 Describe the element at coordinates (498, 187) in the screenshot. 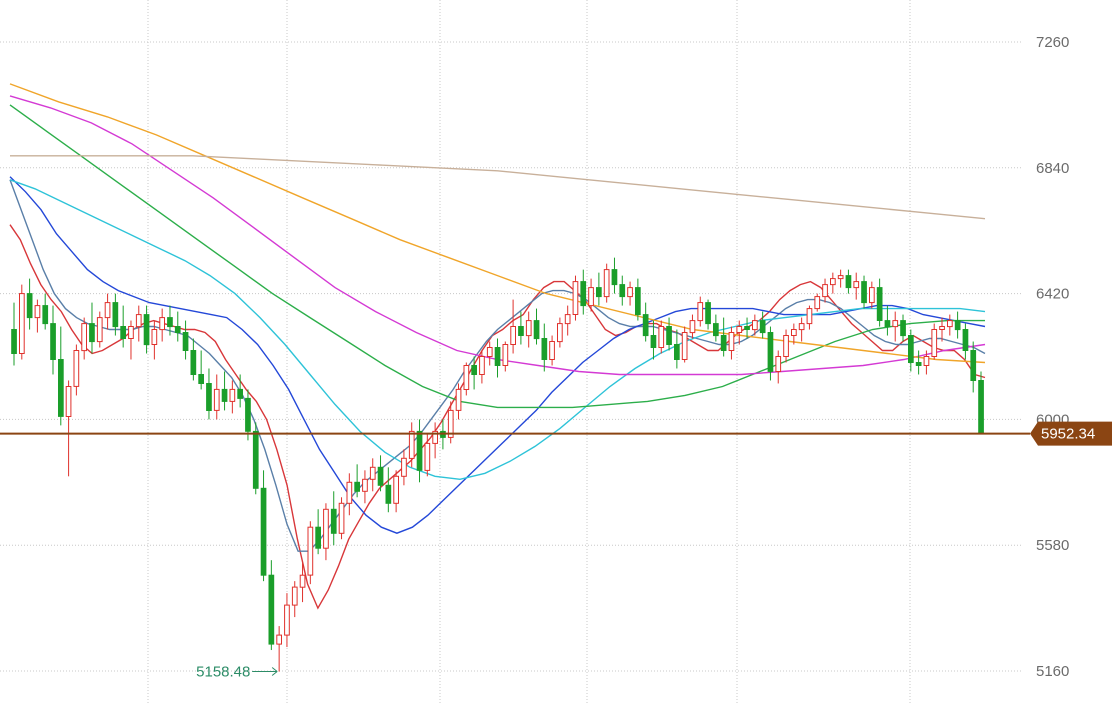

I see `moving-average-line` at that location.